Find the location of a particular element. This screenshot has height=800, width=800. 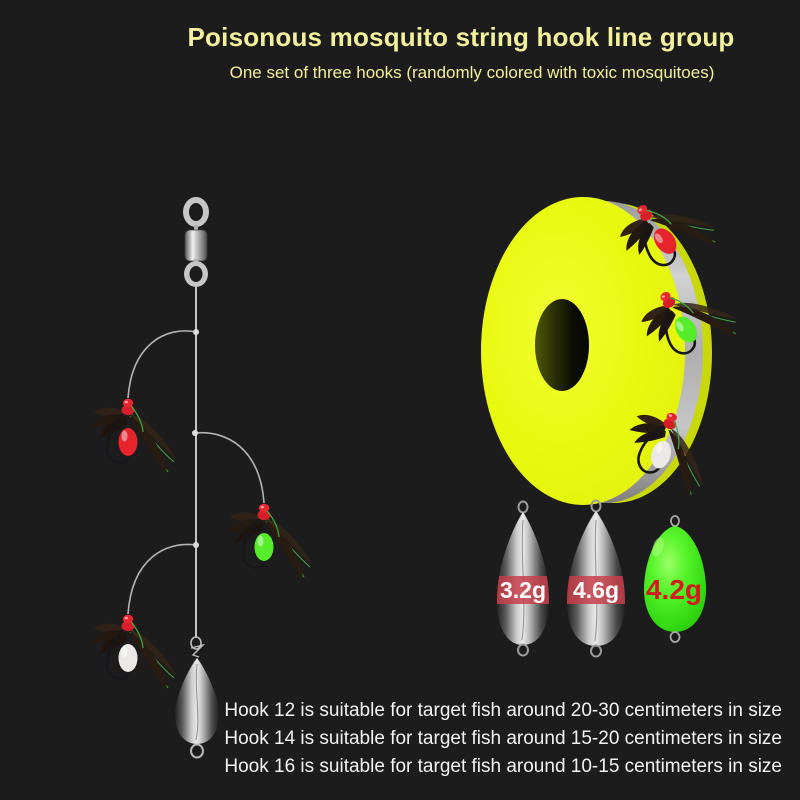

barrel-swivel-icon is located at coordinates (196, 242).